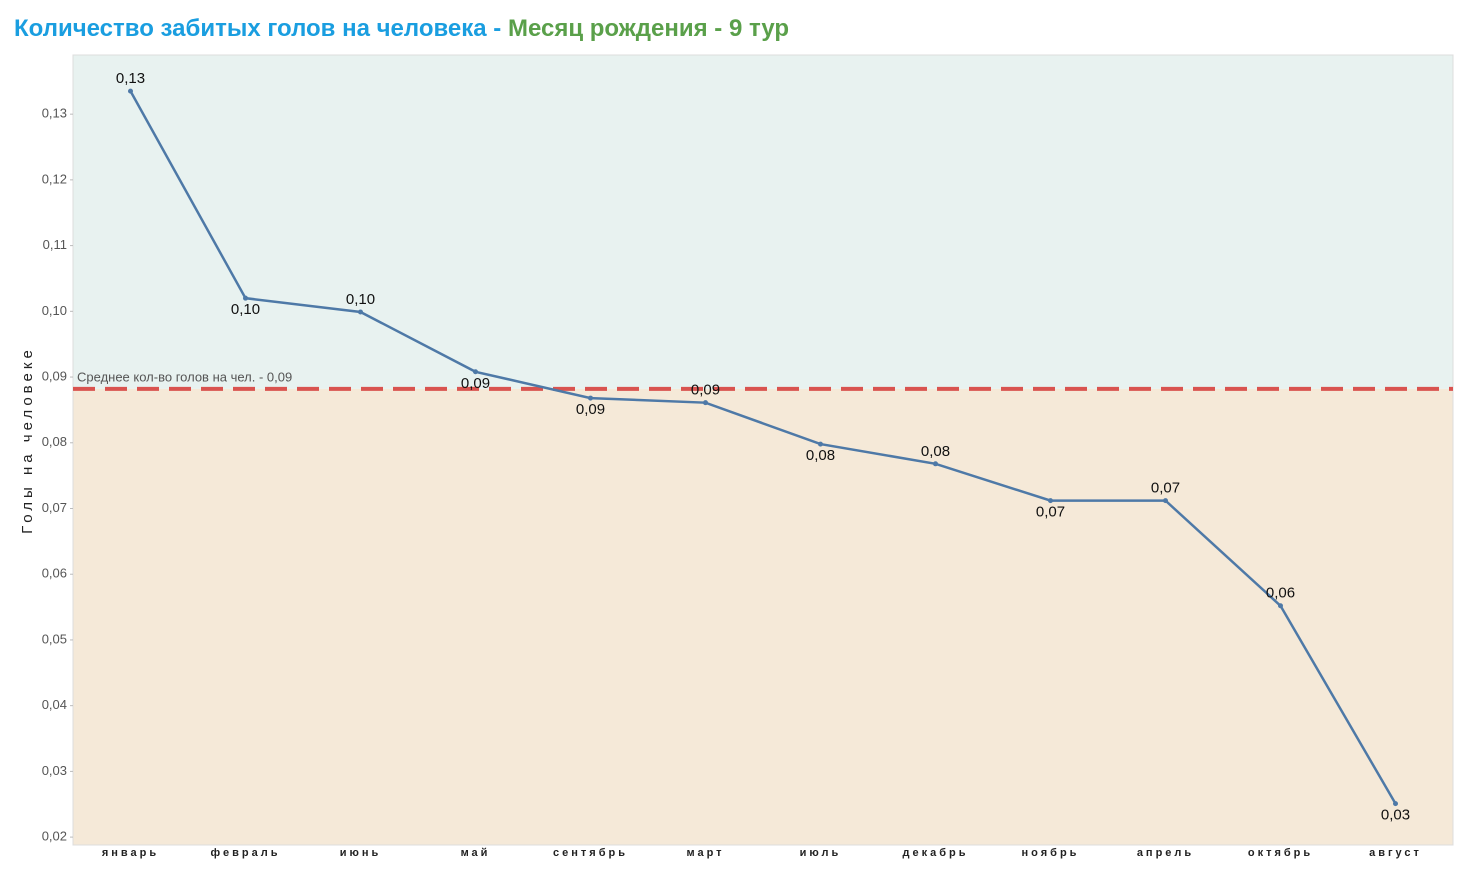 Image resolution: width=1460 pixels, height=872 pixels. Describe the element at coordinates (55, 244) in the screenshot. I see `y-tick-label: 0,11` at that location.